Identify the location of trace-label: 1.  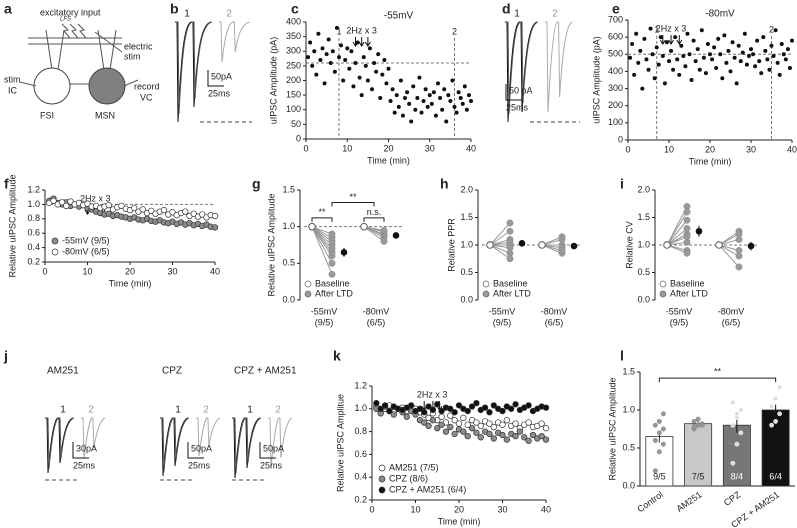
(178, 410).